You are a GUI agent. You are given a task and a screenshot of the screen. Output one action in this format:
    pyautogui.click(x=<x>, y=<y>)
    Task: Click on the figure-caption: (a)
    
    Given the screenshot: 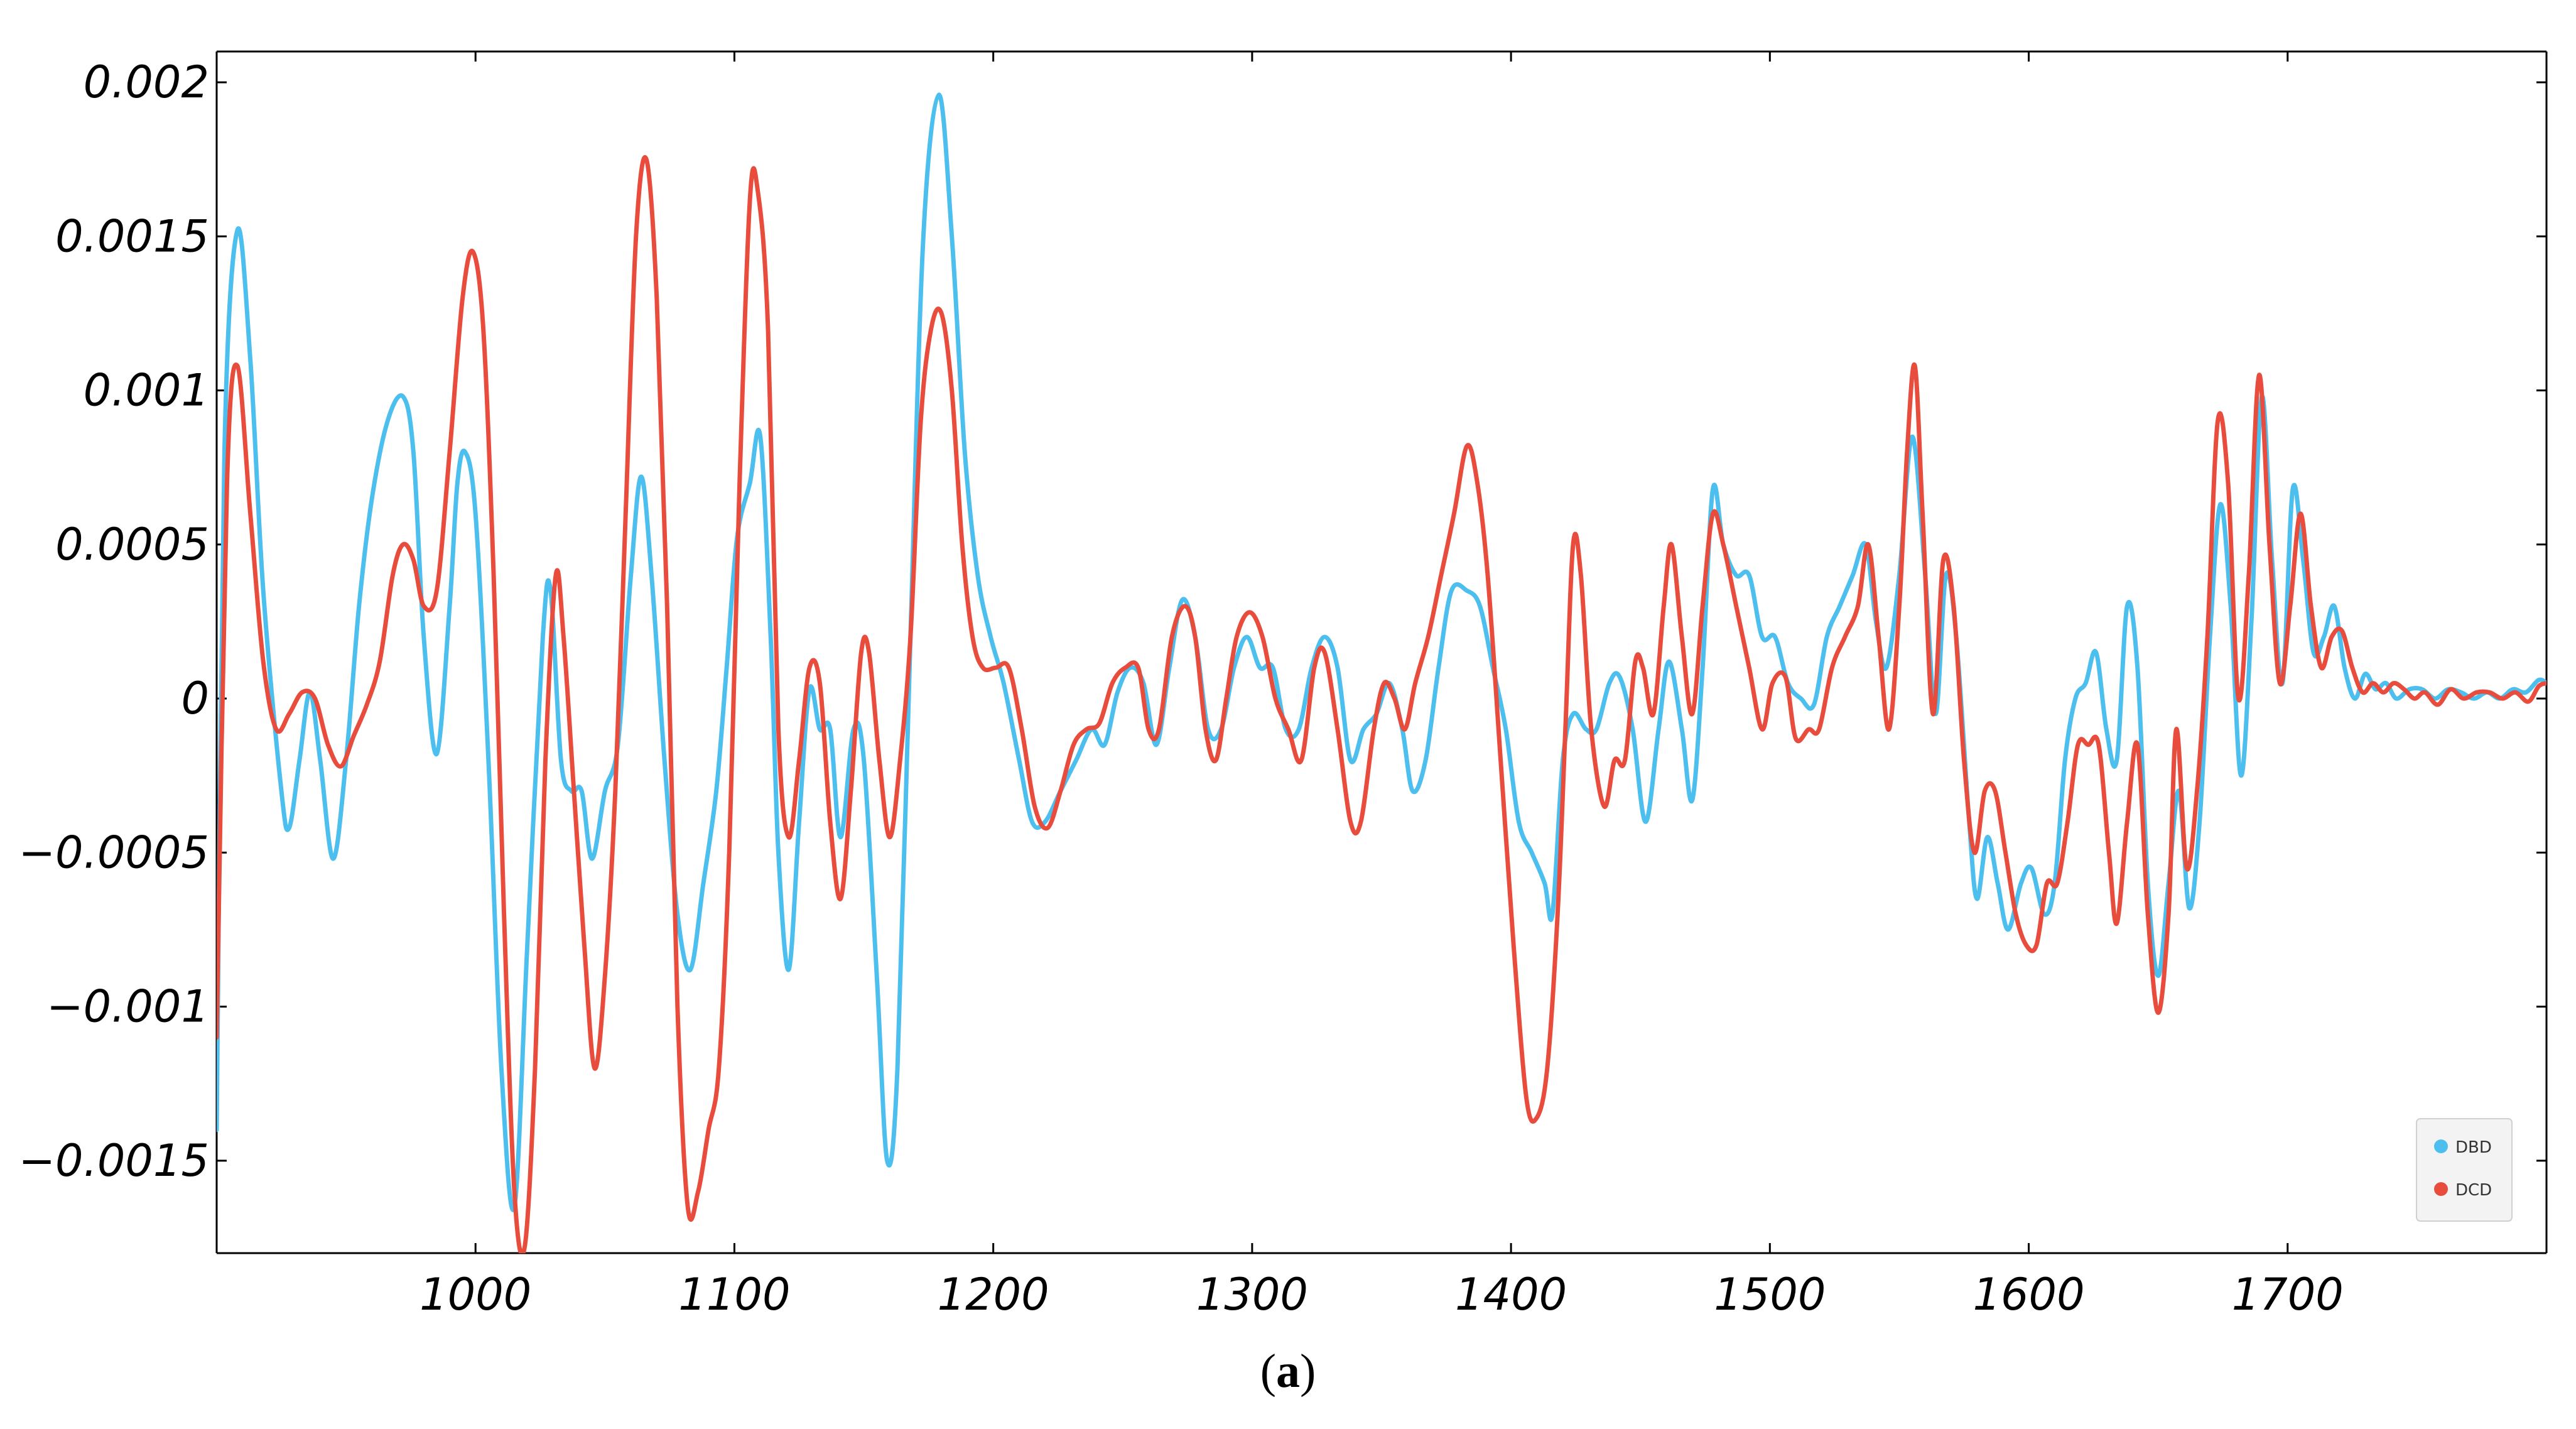 What is the action you would take?
    pyautogui.click(x=1288, y=1372)
    